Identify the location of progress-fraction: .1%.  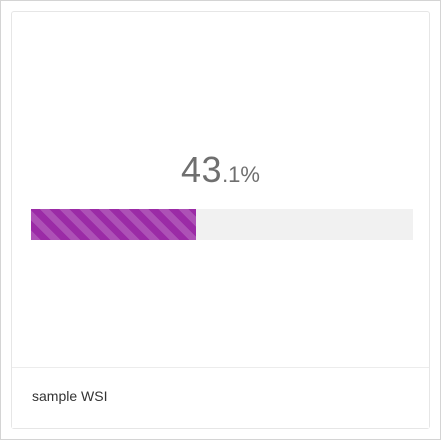
(241, 174).